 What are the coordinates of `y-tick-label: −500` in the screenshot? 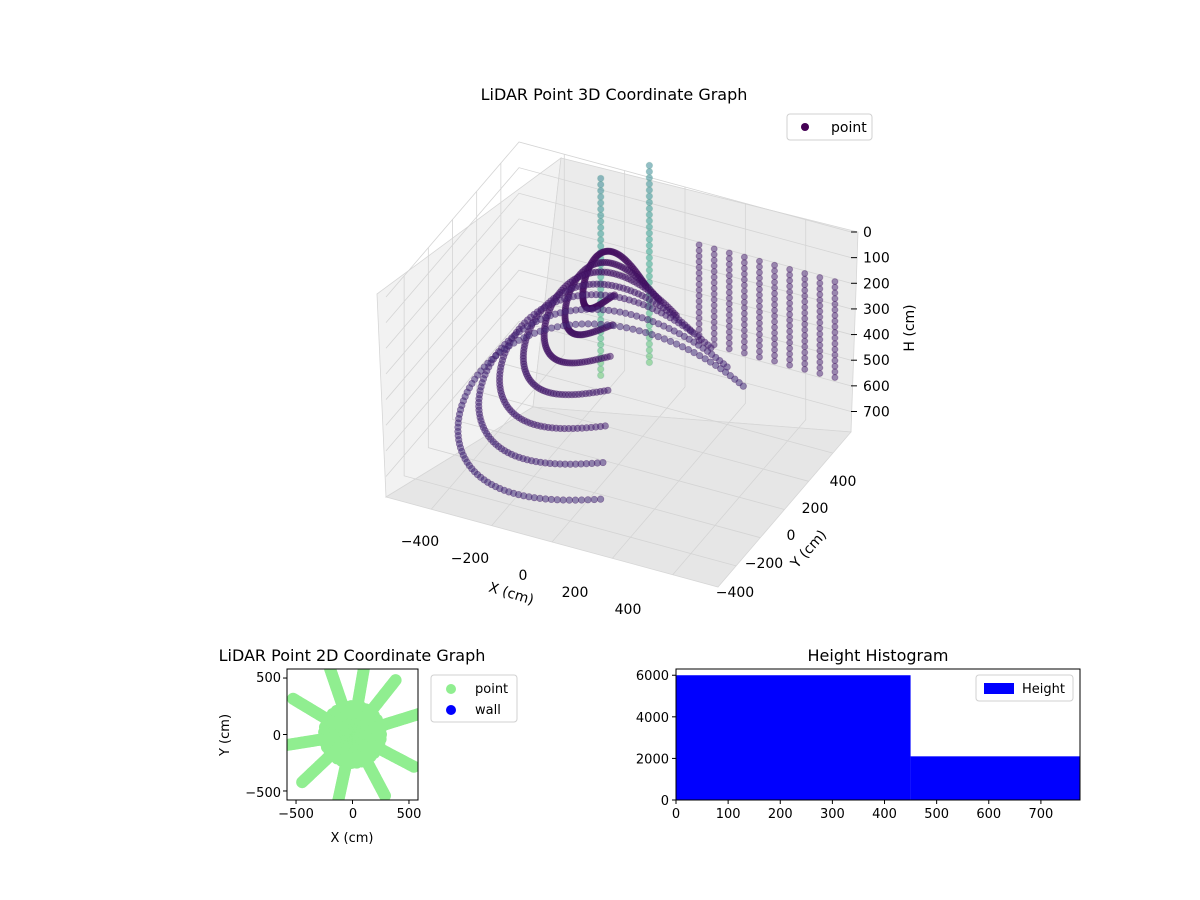 It's located at (263, 793).